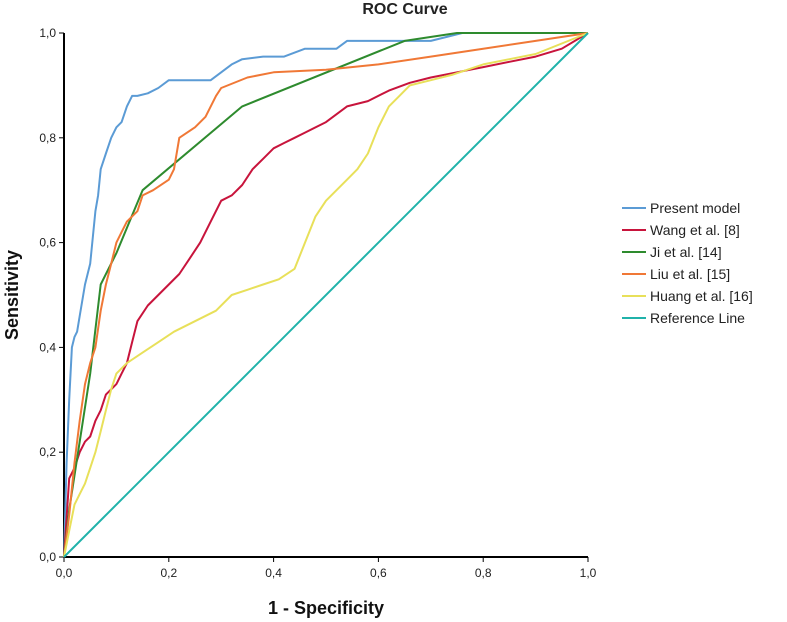 The width and height of the screenshot is (787, 622). Describe the element at coordinates (47, 33) in the screenshot. I see `y-tick-label: 1,0` at that location.